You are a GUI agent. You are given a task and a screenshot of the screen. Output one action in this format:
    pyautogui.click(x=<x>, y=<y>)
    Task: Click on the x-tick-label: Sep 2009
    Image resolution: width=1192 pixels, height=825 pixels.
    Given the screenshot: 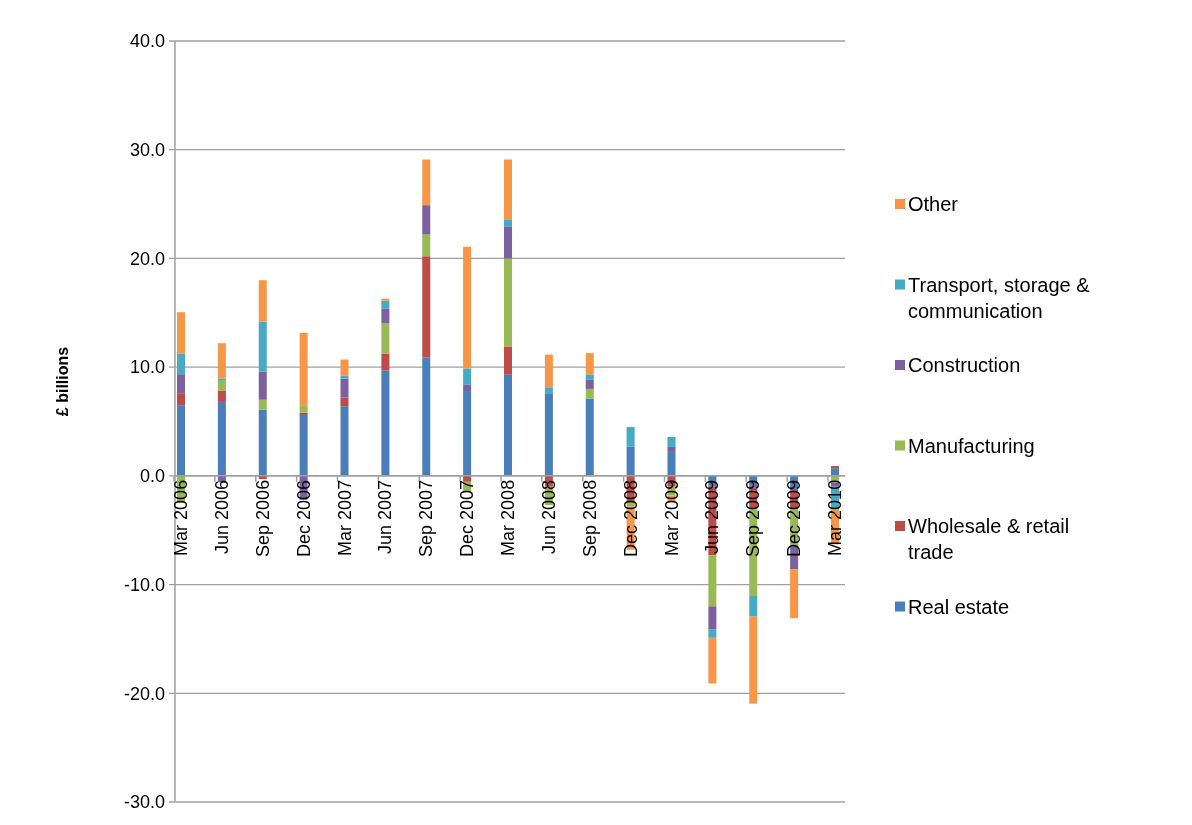 What is the action you would take?
    pyautogui.click(x=753, y=518)
    